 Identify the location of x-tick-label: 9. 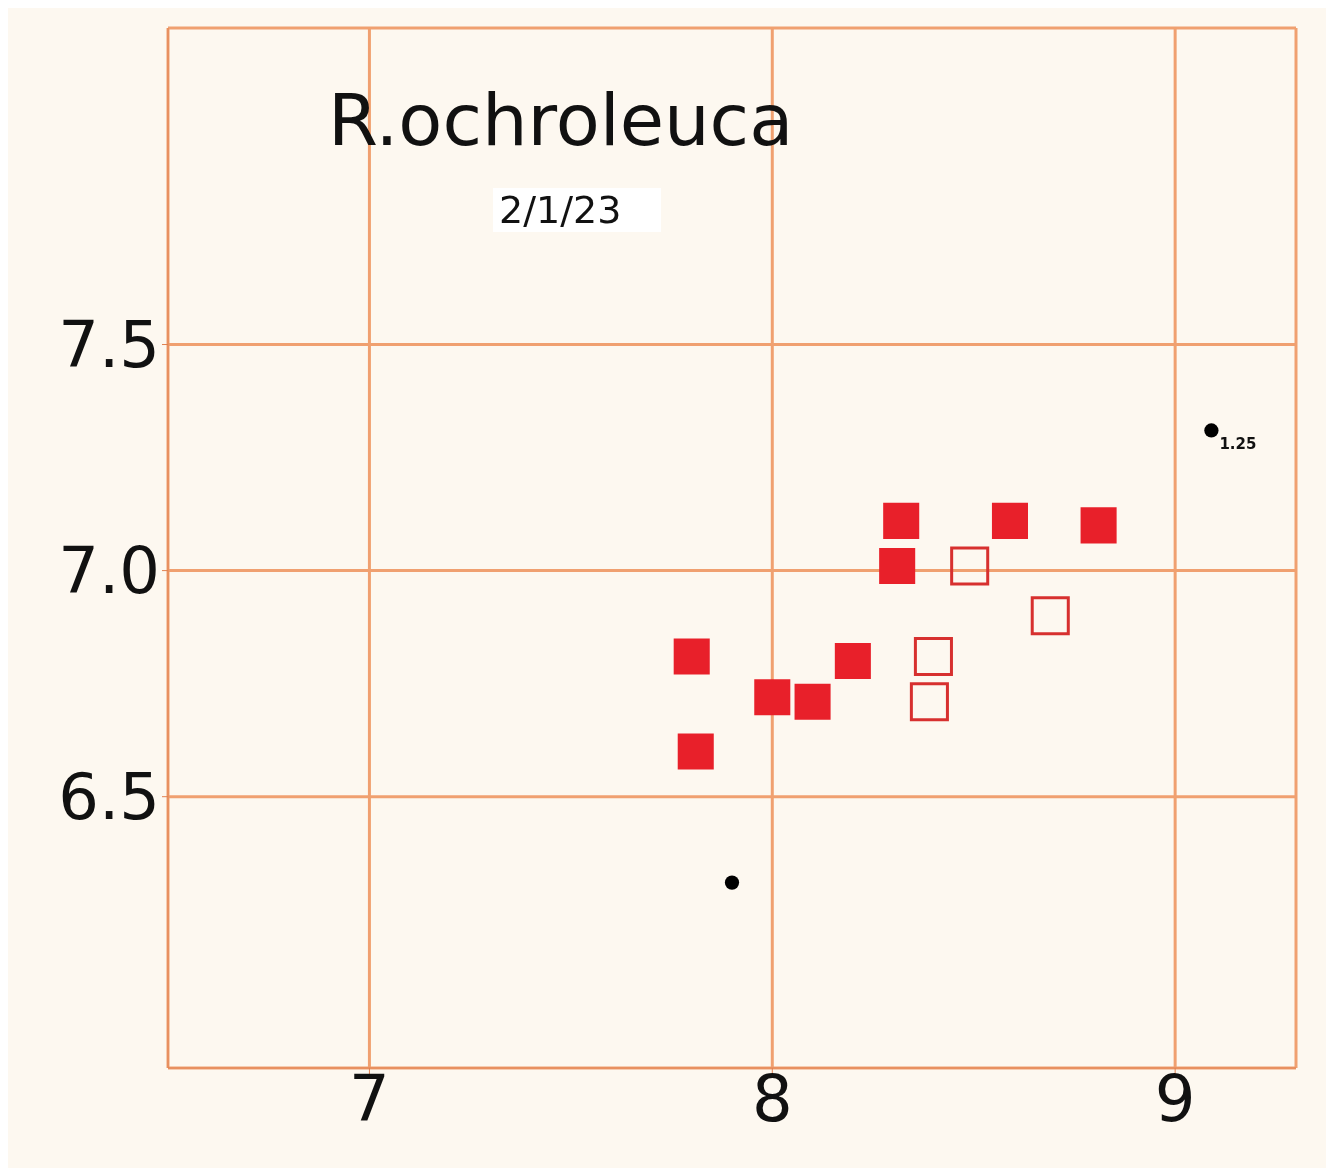
(1175, 1099).